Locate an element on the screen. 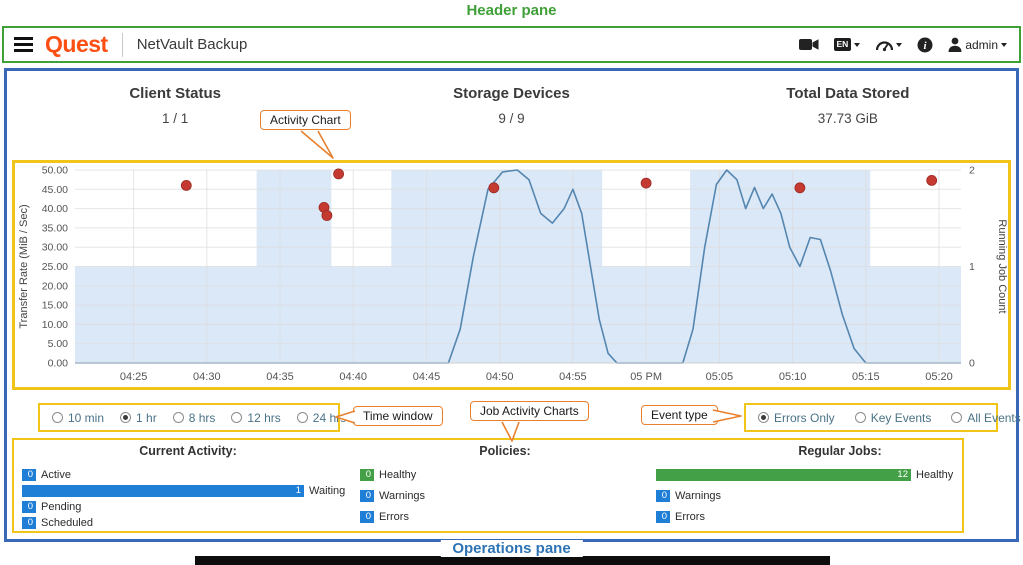 The height and width of the screenshot is (565, 1023). job-status-row: 12 Healthy is located at coordinates (839, 474).